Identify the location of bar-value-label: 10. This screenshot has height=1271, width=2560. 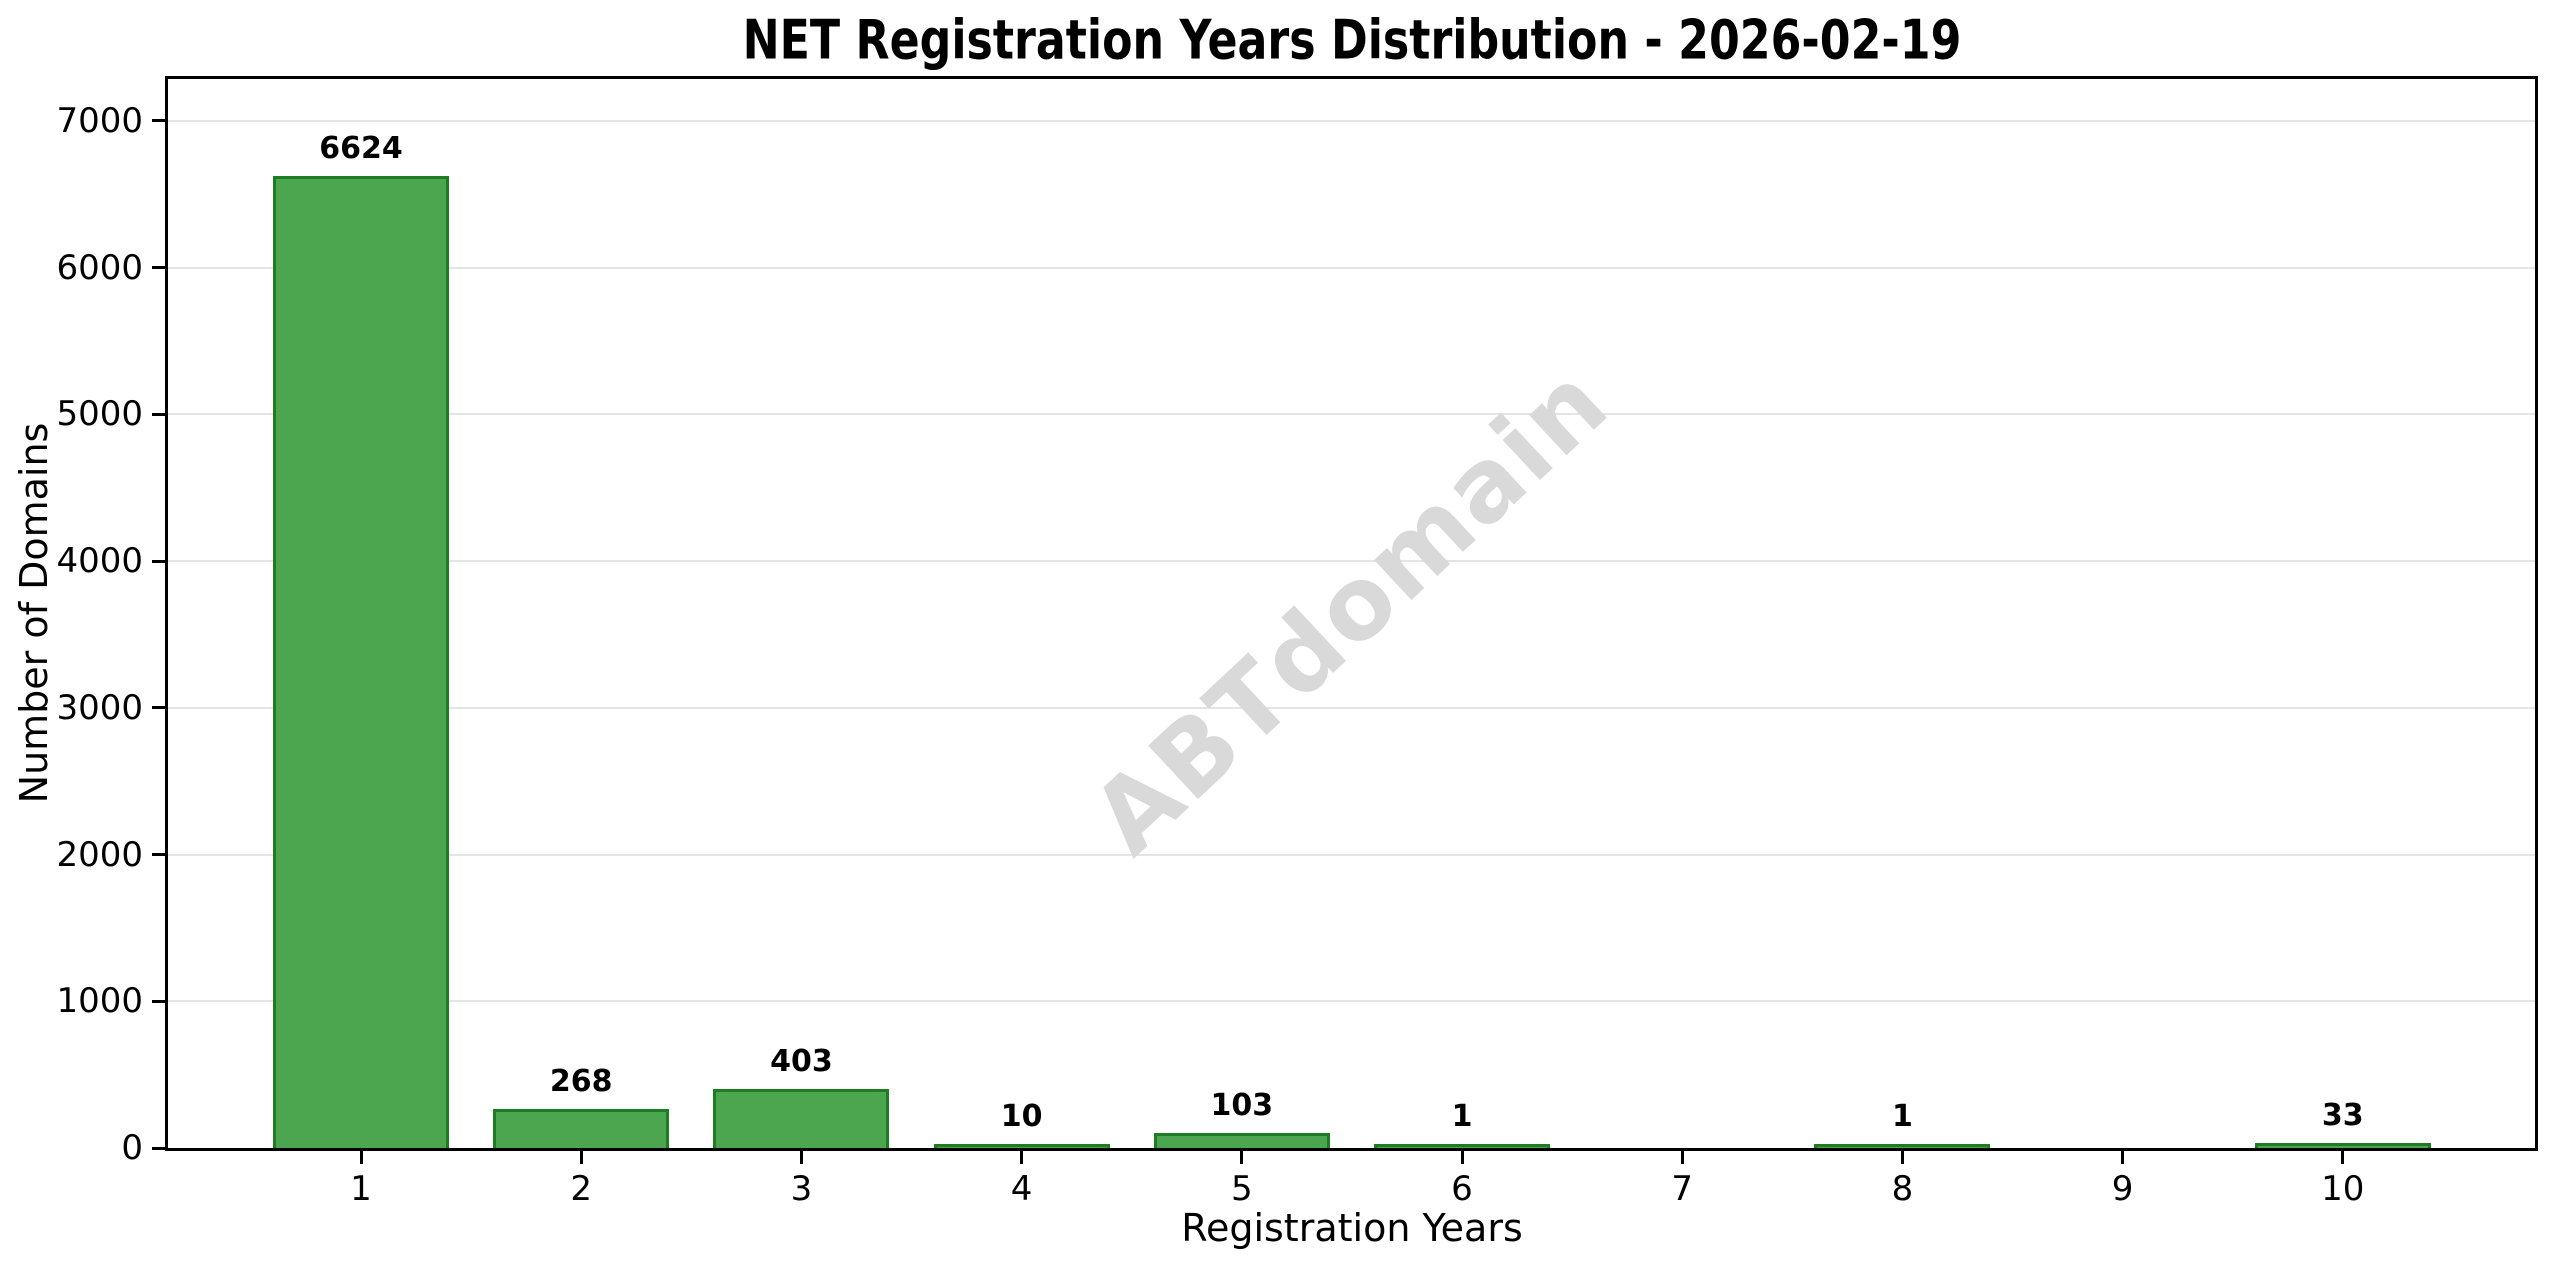
(1021, 1116).